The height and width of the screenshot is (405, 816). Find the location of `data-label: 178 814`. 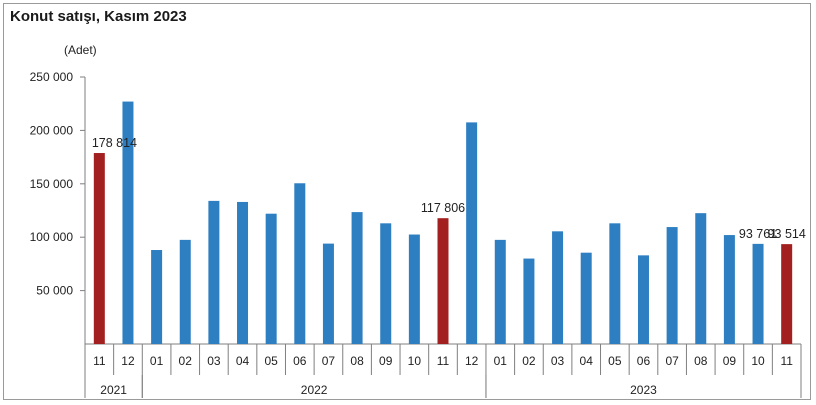

data-label: 178 814 is located at coordinates (114, 143).